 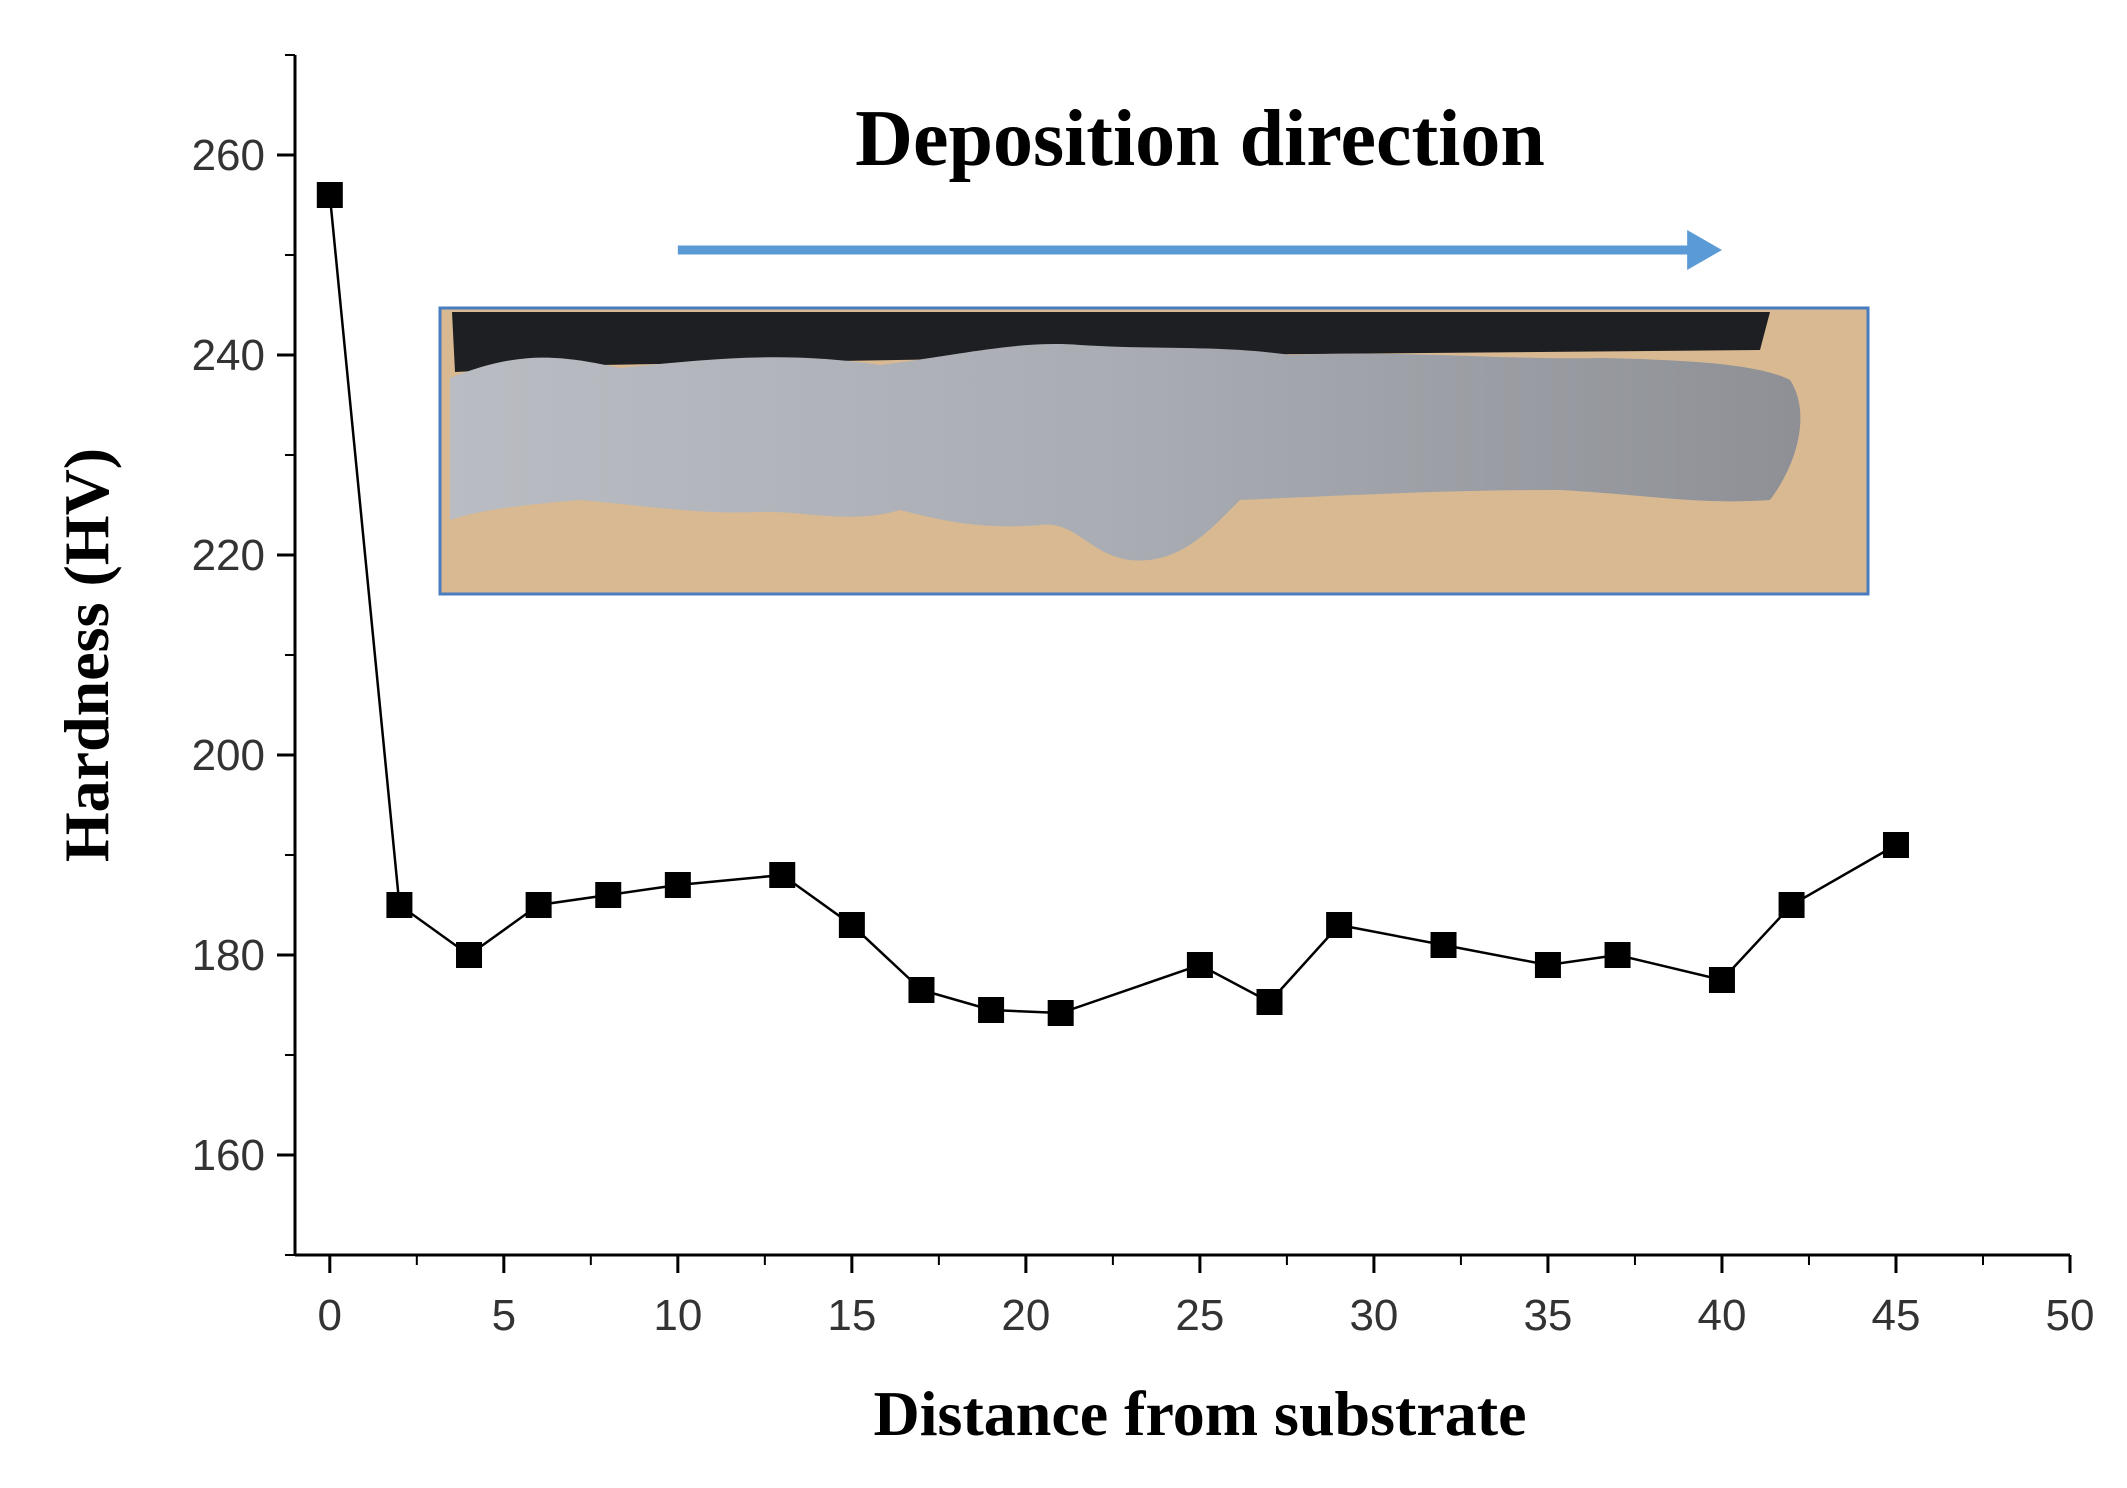 What do you see at coordinates (1200, 139) in the screenshot?
I see `deposition-direction-label: Deposition direction` at bounding box center [1200, 139].